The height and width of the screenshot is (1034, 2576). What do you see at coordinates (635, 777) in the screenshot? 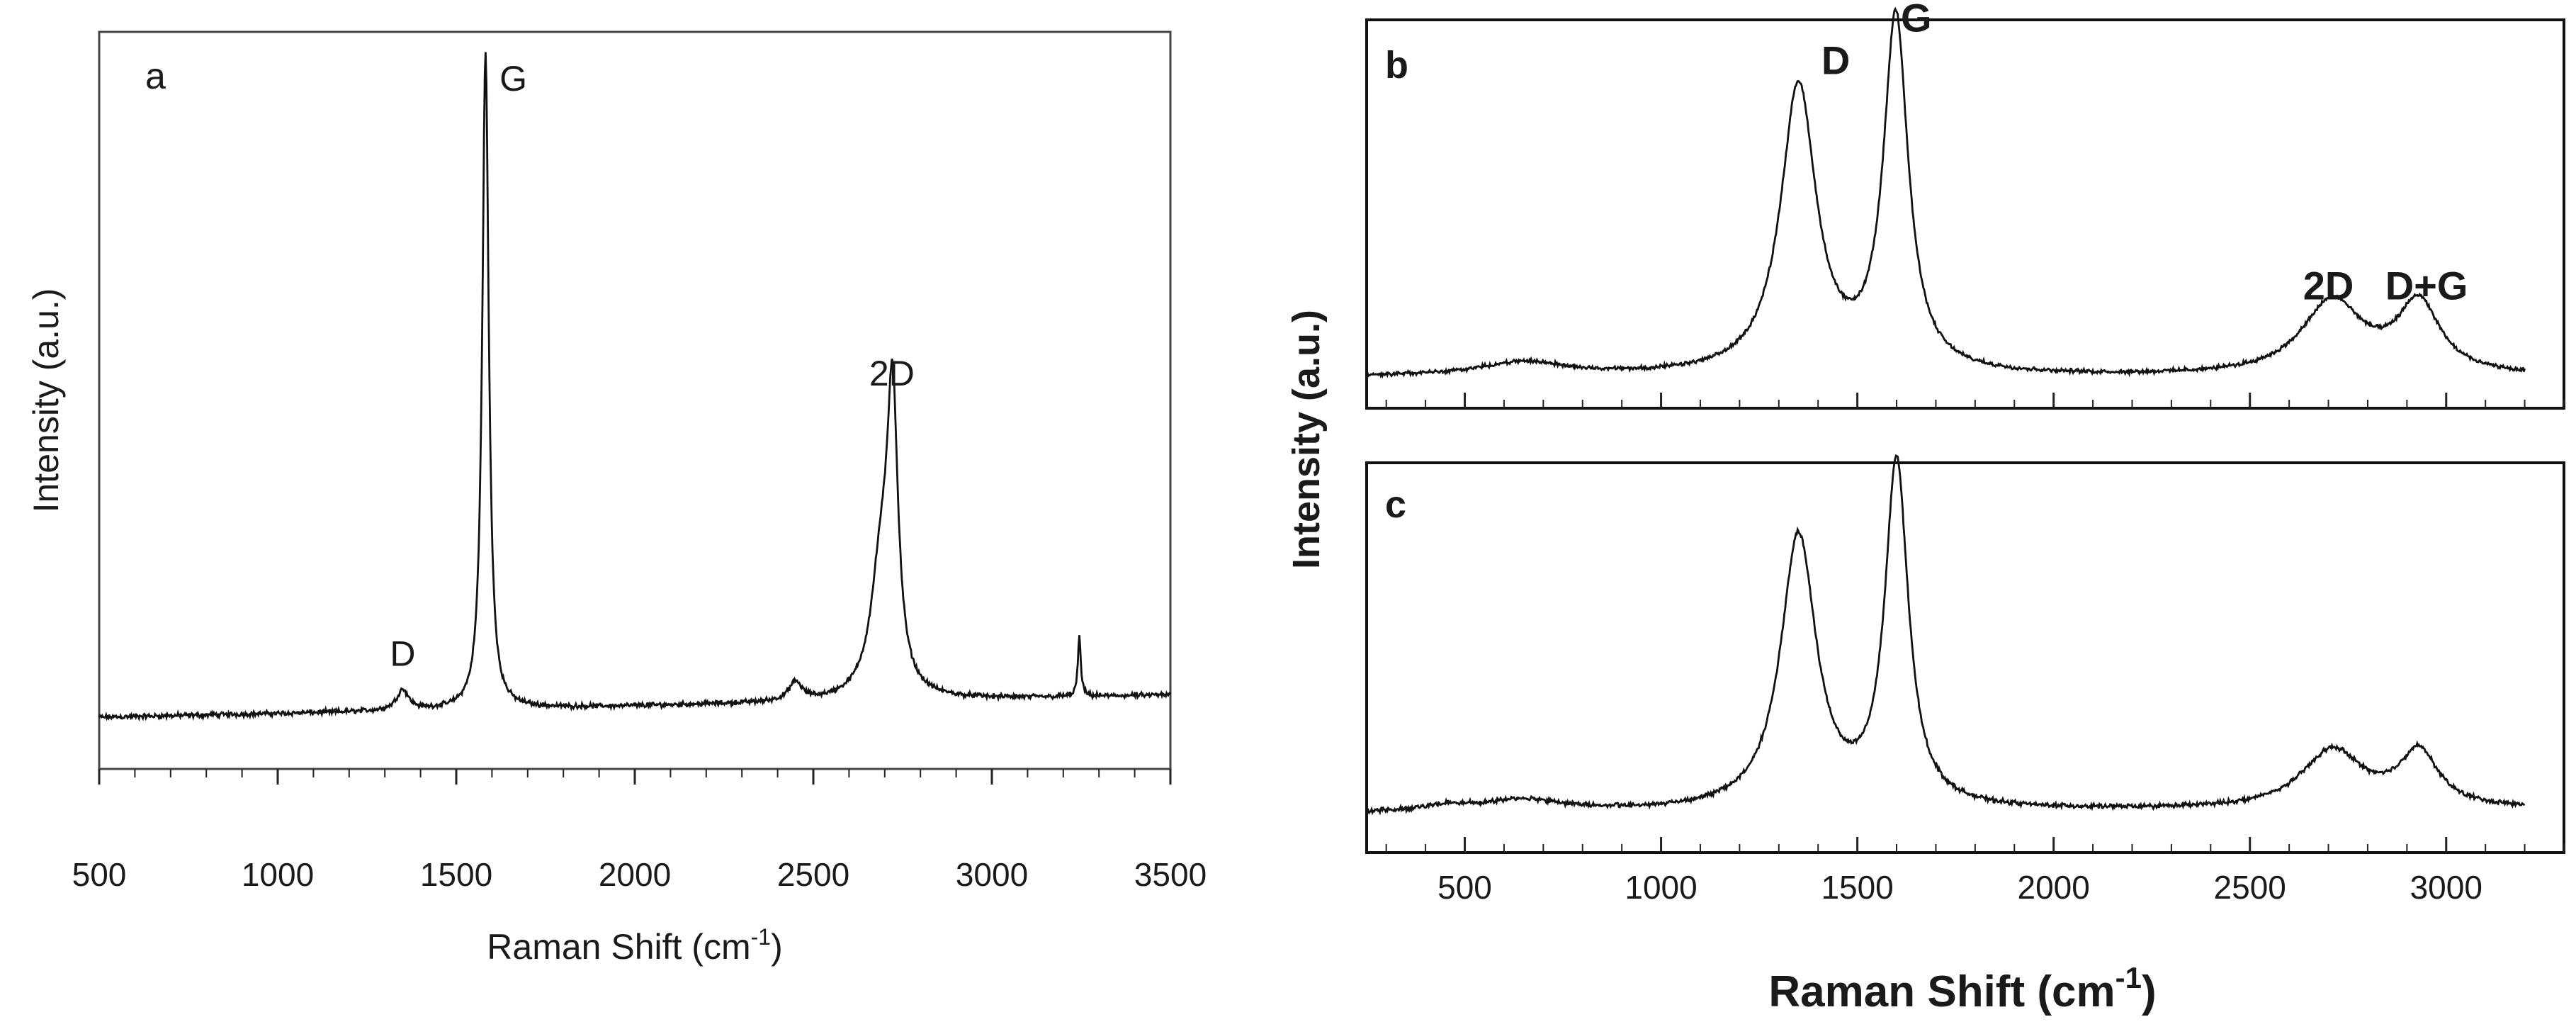
I see `panel-a-ticks` at bounding box center [635, 777].